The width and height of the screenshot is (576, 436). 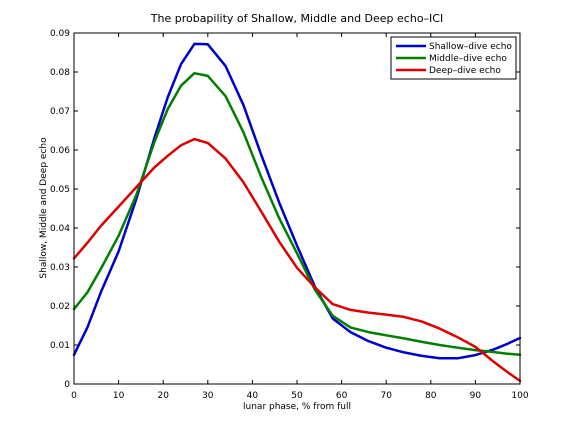 What do you see at coordinates (60, 73) in the screenshot?
I see `y-tick-label: 0.08` at bounding box center [60, 73].